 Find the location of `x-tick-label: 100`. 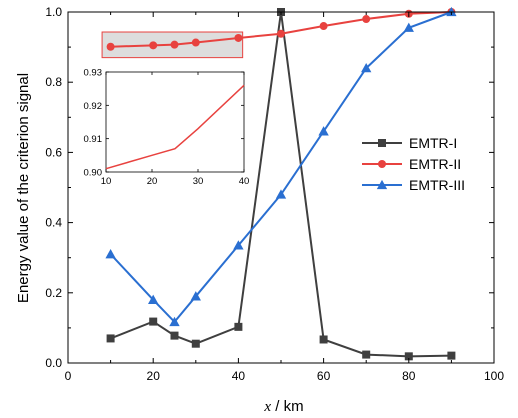

x-tick-label: 100 is located at coordinates (494, 376).